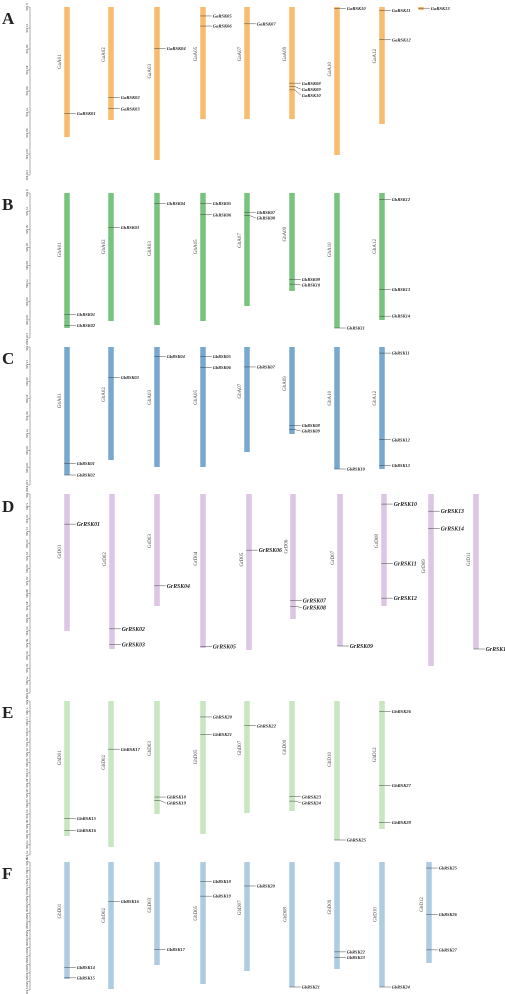 This screenshot has height=994, width=505. Describe the element at coordinates (330, 906) in the screenshot. I see `chromosome-name: GbD09` at that location.